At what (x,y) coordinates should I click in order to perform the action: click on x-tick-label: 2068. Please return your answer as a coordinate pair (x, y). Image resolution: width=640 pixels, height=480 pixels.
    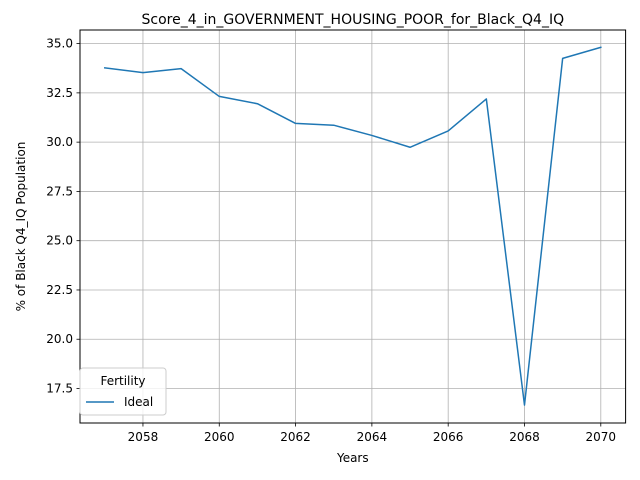
    Looking at the image, I should click on (524, 437).